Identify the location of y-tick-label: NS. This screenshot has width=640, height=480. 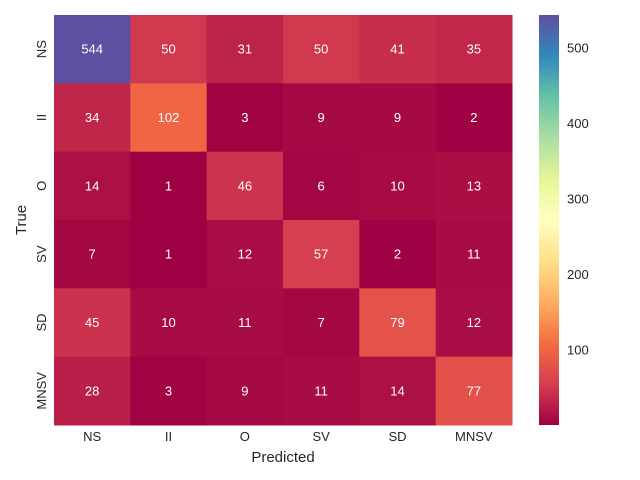
(41, 49).